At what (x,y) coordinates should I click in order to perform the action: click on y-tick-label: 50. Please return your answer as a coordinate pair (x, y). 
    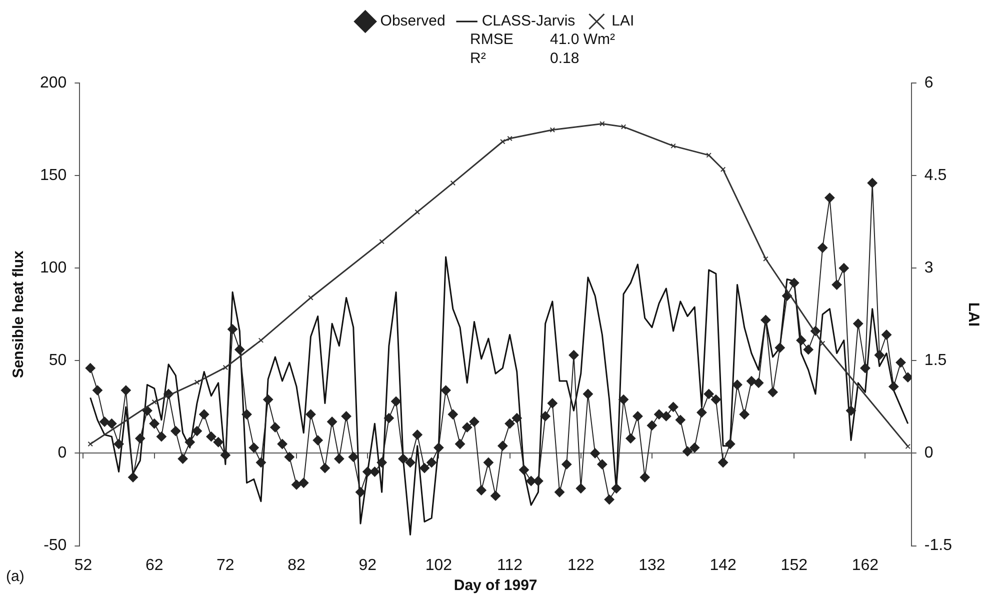
    Looking at the image, I should click on (57, 361).